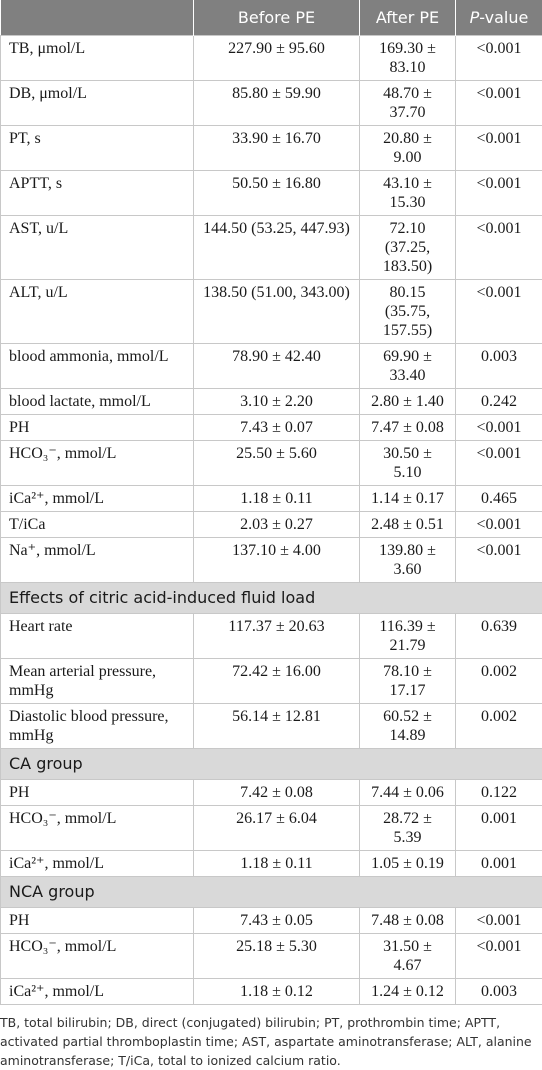 The width and height of the screenshot is (542, 1070). I want to click on section-row: NCA group, so click(271, 892).